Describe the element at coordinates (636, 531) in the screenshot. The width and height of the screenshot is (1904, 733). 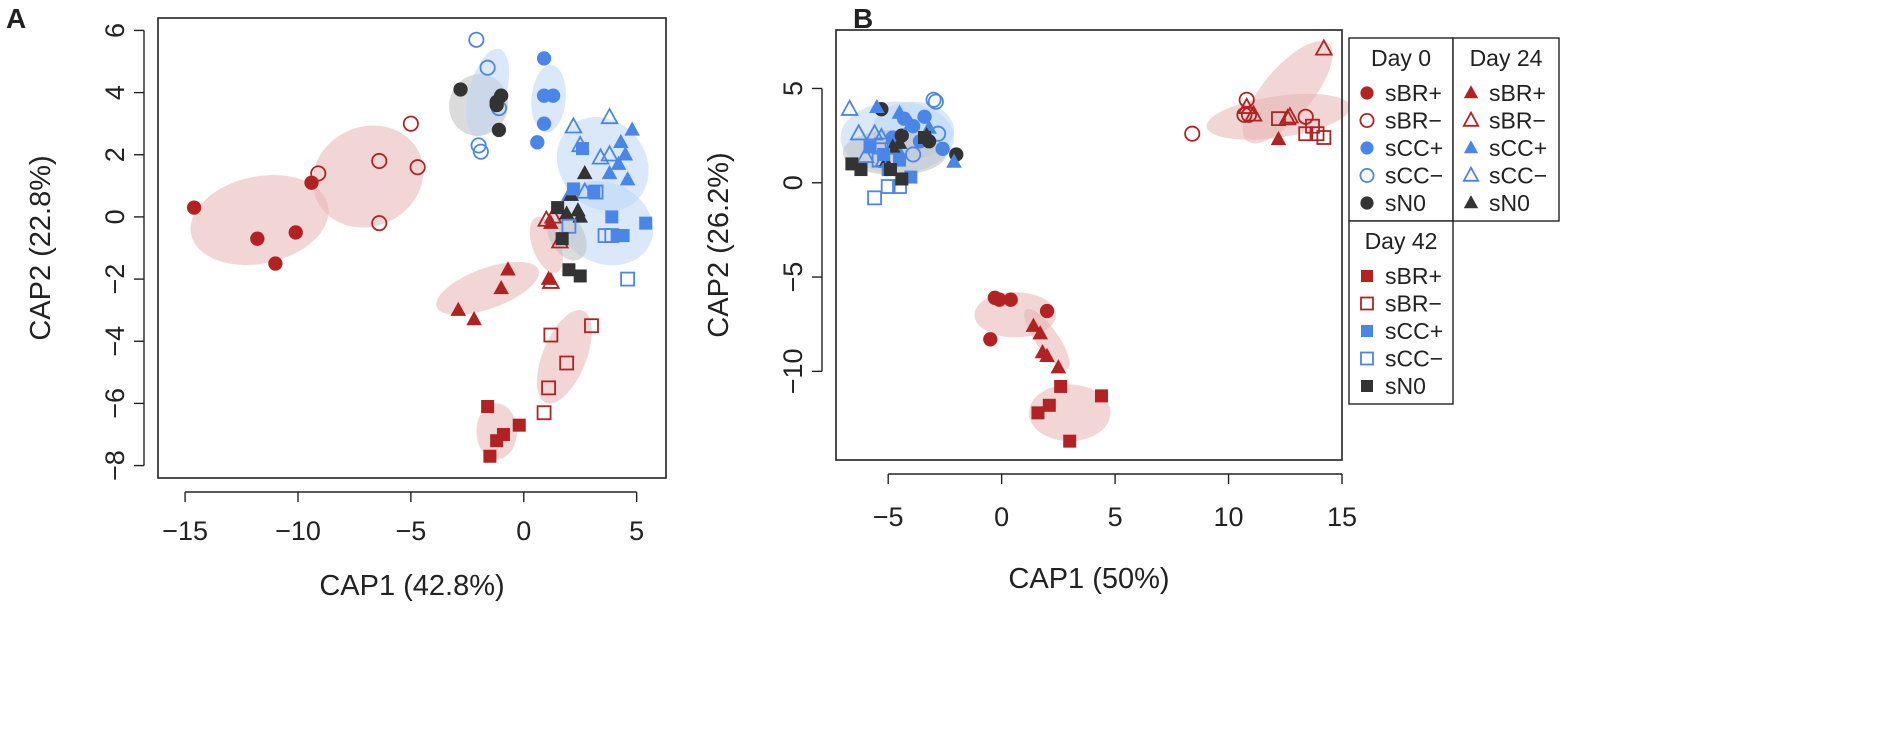
I see `x-tick-label: 5` at that location.